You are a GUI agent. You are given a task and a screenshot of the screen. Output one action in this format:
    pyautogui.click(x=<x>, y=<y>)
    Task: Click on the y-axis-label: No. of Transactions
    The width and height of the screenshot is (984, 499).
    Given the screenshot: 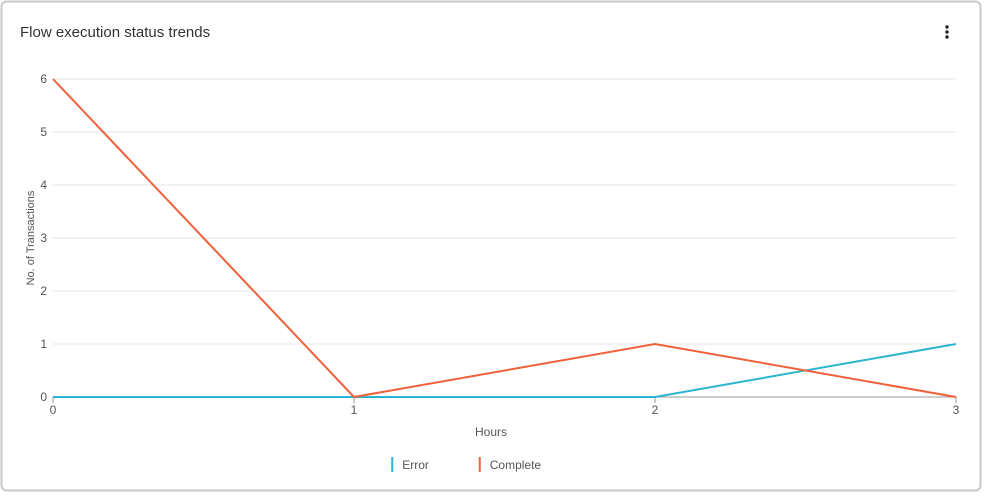 What is the action you would take?
    pyautogui.click(x=31, y=237)
    